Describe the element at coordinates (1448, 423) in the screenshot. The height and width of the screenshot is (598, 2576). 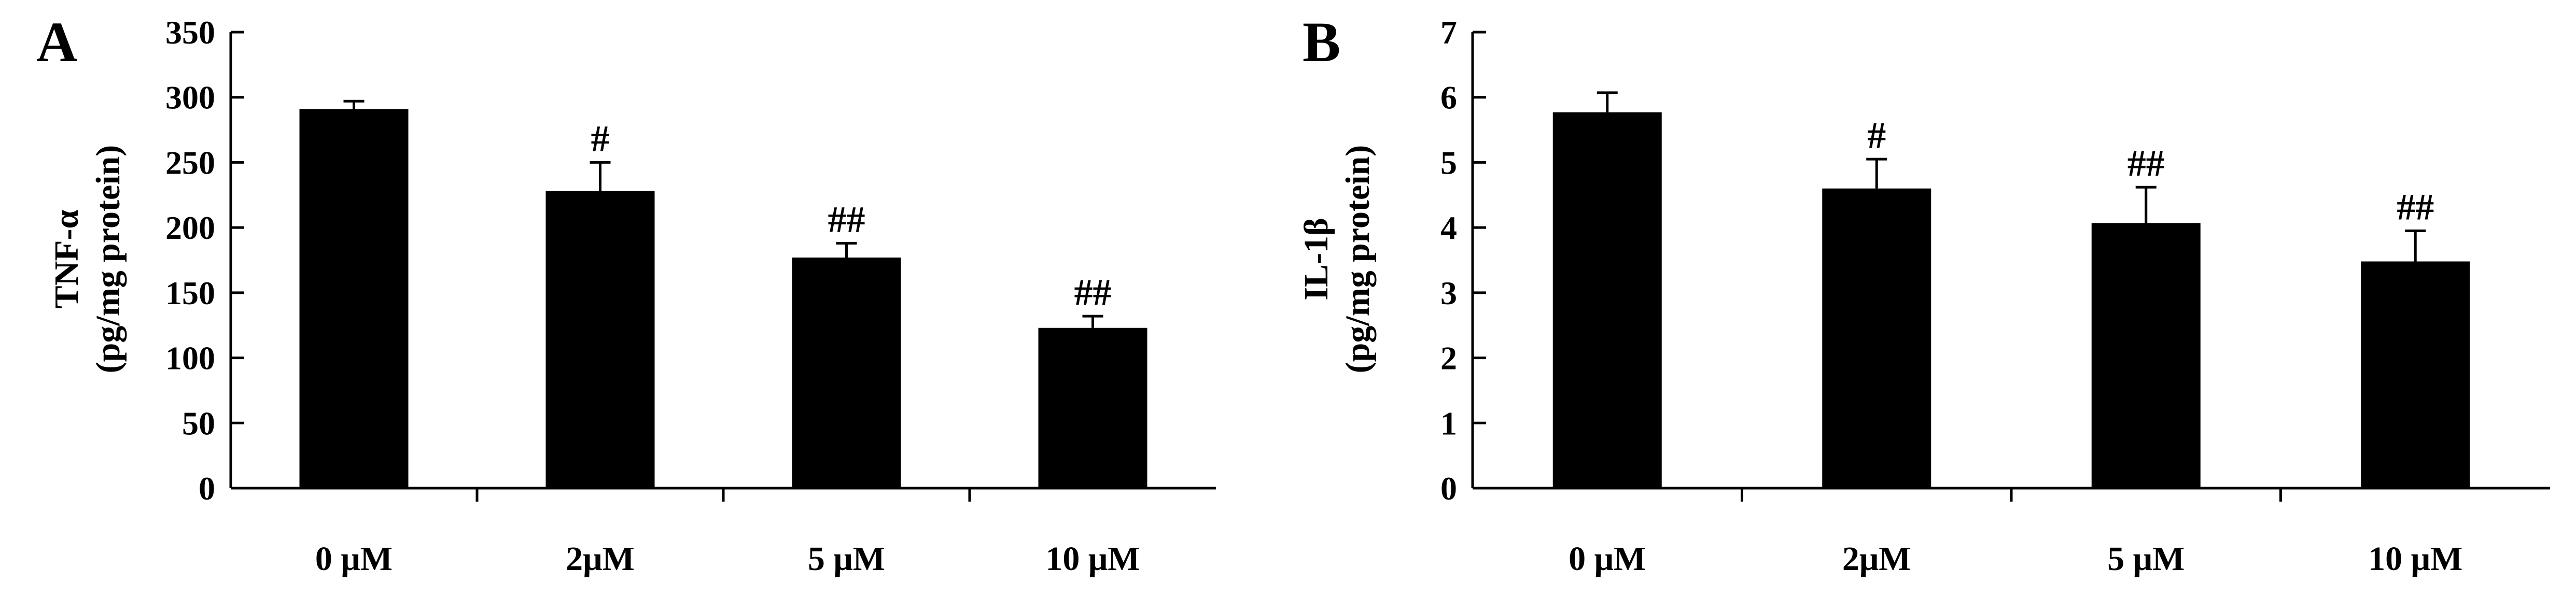
I see `y-tick-label: 1` at that location.